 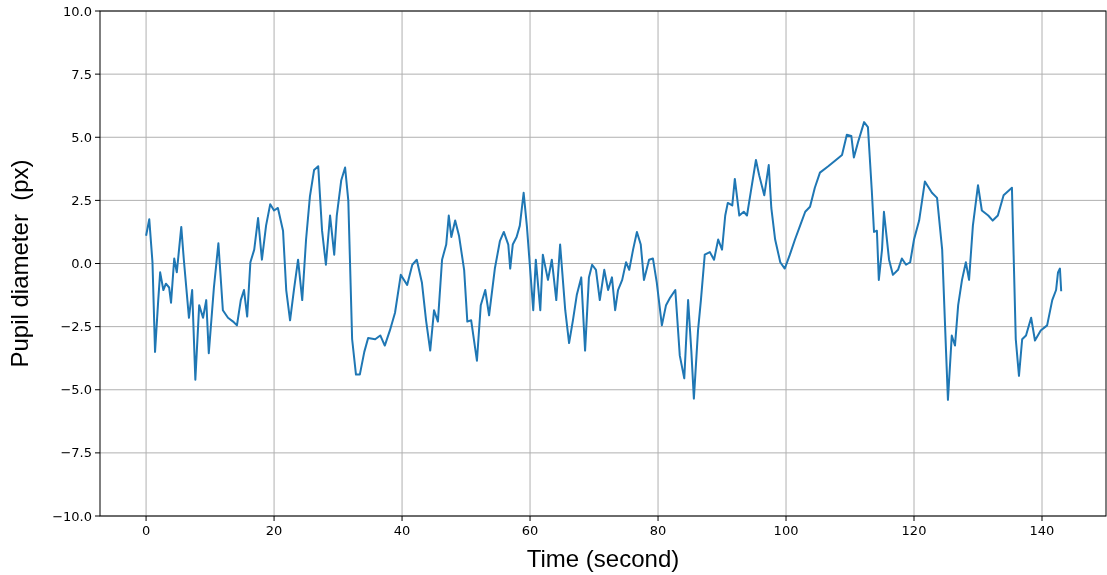 I want to click on y-tick-label: −5.0, so click(x=76, y=390).